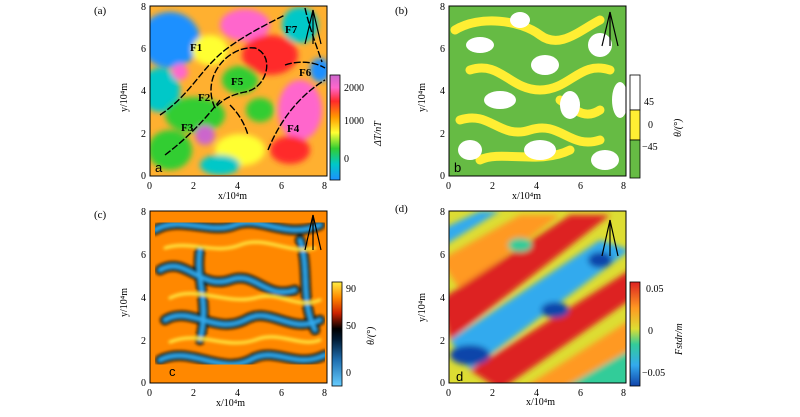 This screenshot has height=417, width=800. I want to click on colorbar-tick: 90, so click(351, 289).